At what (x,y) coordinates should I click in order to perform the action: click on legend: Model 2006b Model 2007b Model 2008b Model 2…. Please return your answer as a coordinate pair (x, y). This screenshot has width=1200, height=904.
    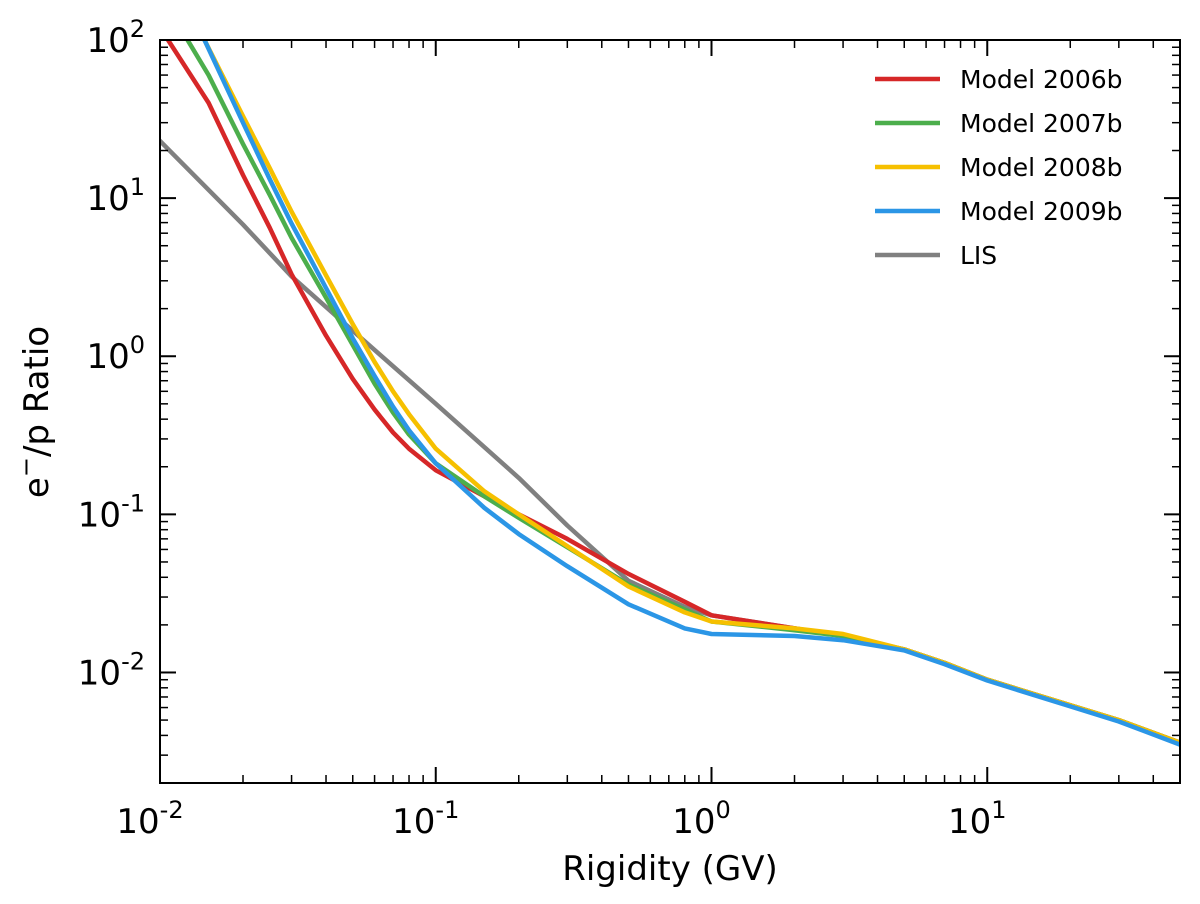
    Looking at the image, I should click on (999, 167).